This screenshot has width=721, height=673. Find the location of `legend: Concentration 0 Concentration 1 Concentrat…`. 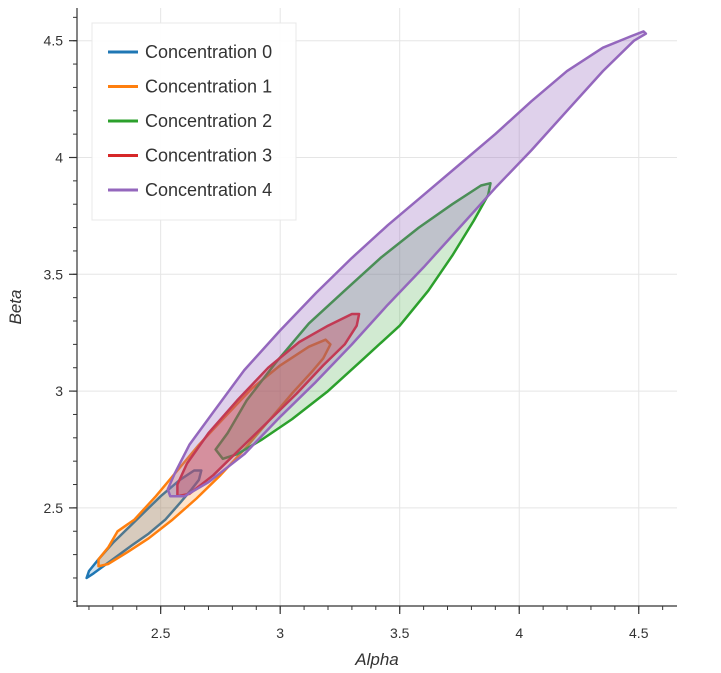

legend: Concentration 0 Concentration 1 Concentrat… is located at coordinates (194, 121).